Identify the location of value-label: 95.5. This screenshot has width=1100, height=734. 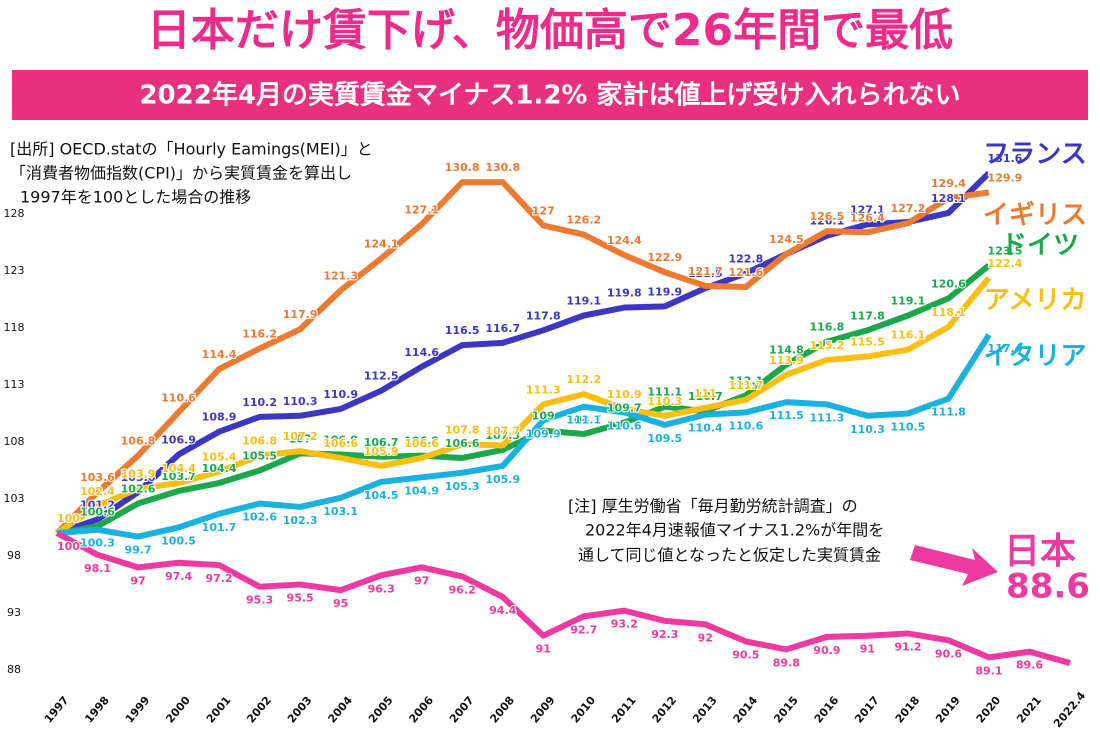
(300, 597).